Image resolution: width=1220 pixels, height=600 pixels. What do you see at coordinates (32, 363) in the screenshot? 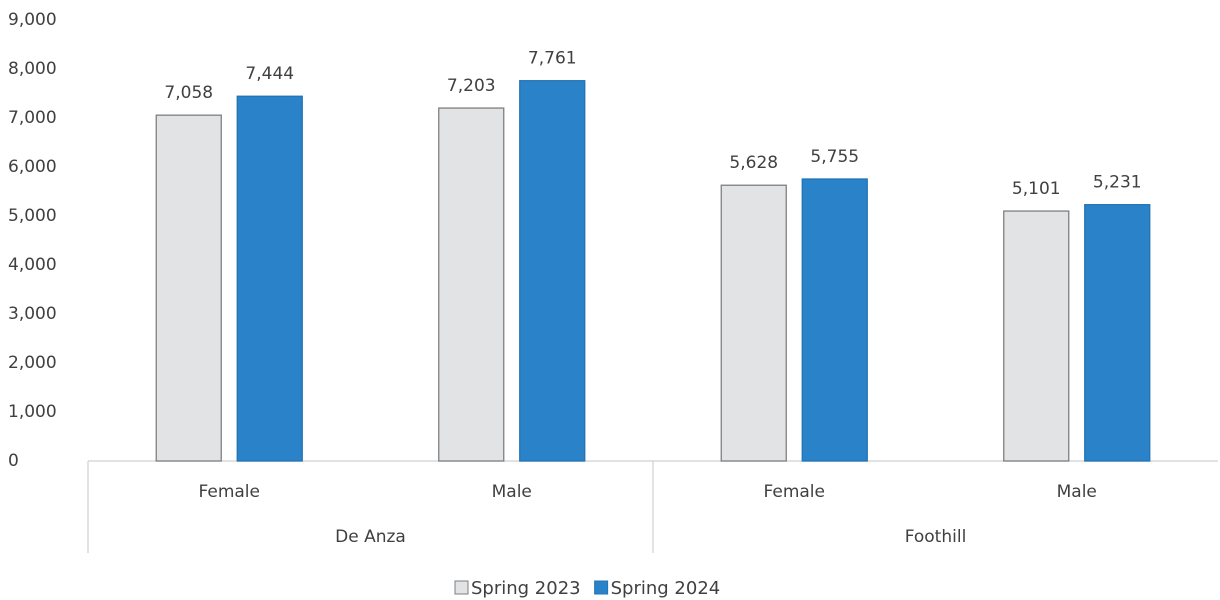
I see `y-tick-label: 2,000` at bounding box center [32, 363].